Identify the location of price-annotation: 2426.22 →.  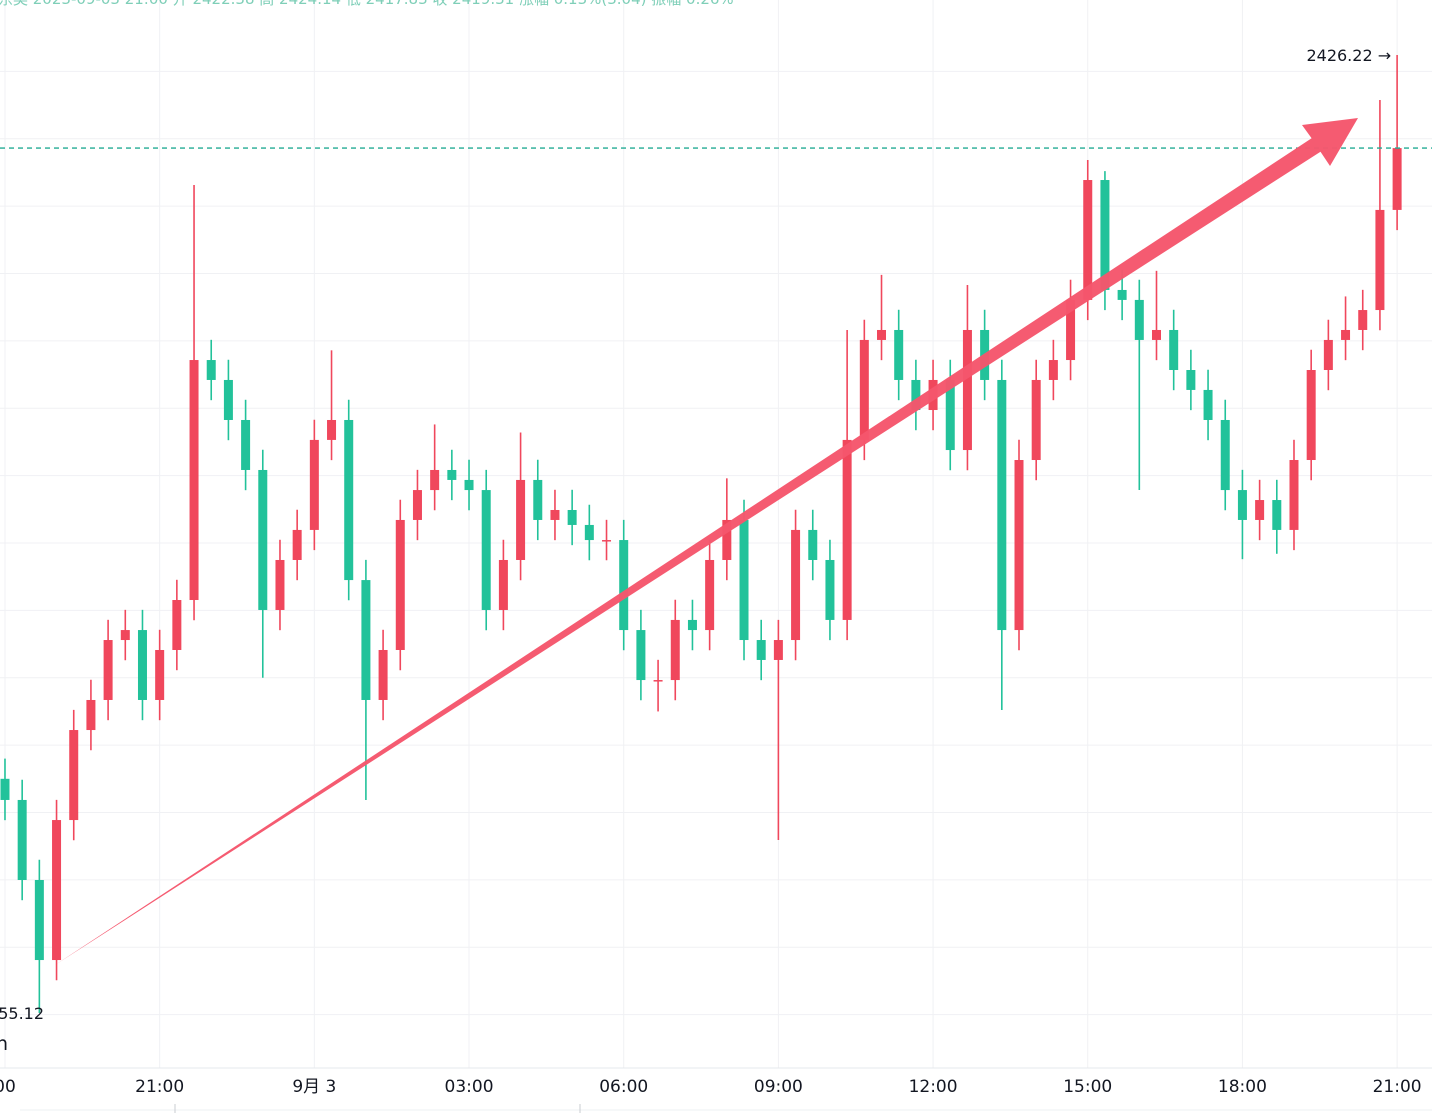
(1348, 55).